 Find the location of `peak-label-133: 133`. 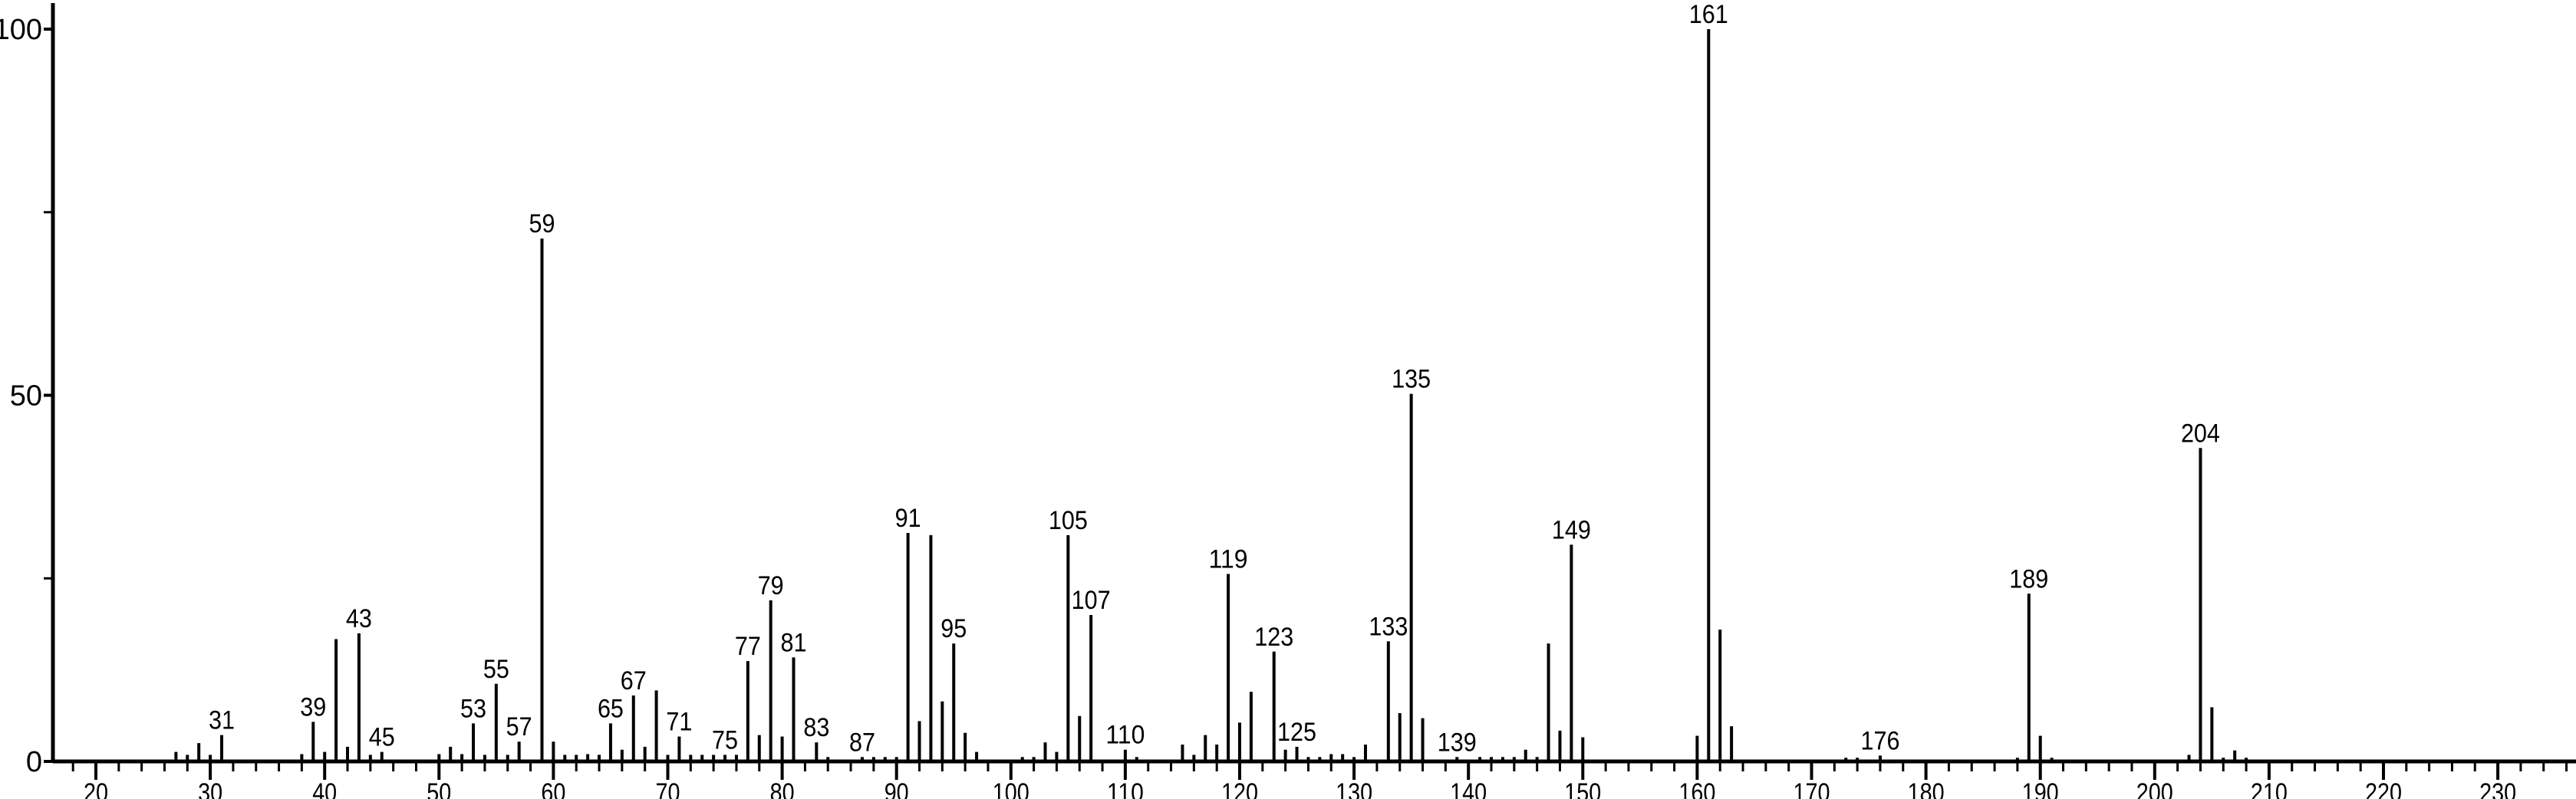

peak-label-133: 133 is located at coordinates (1388, 626).